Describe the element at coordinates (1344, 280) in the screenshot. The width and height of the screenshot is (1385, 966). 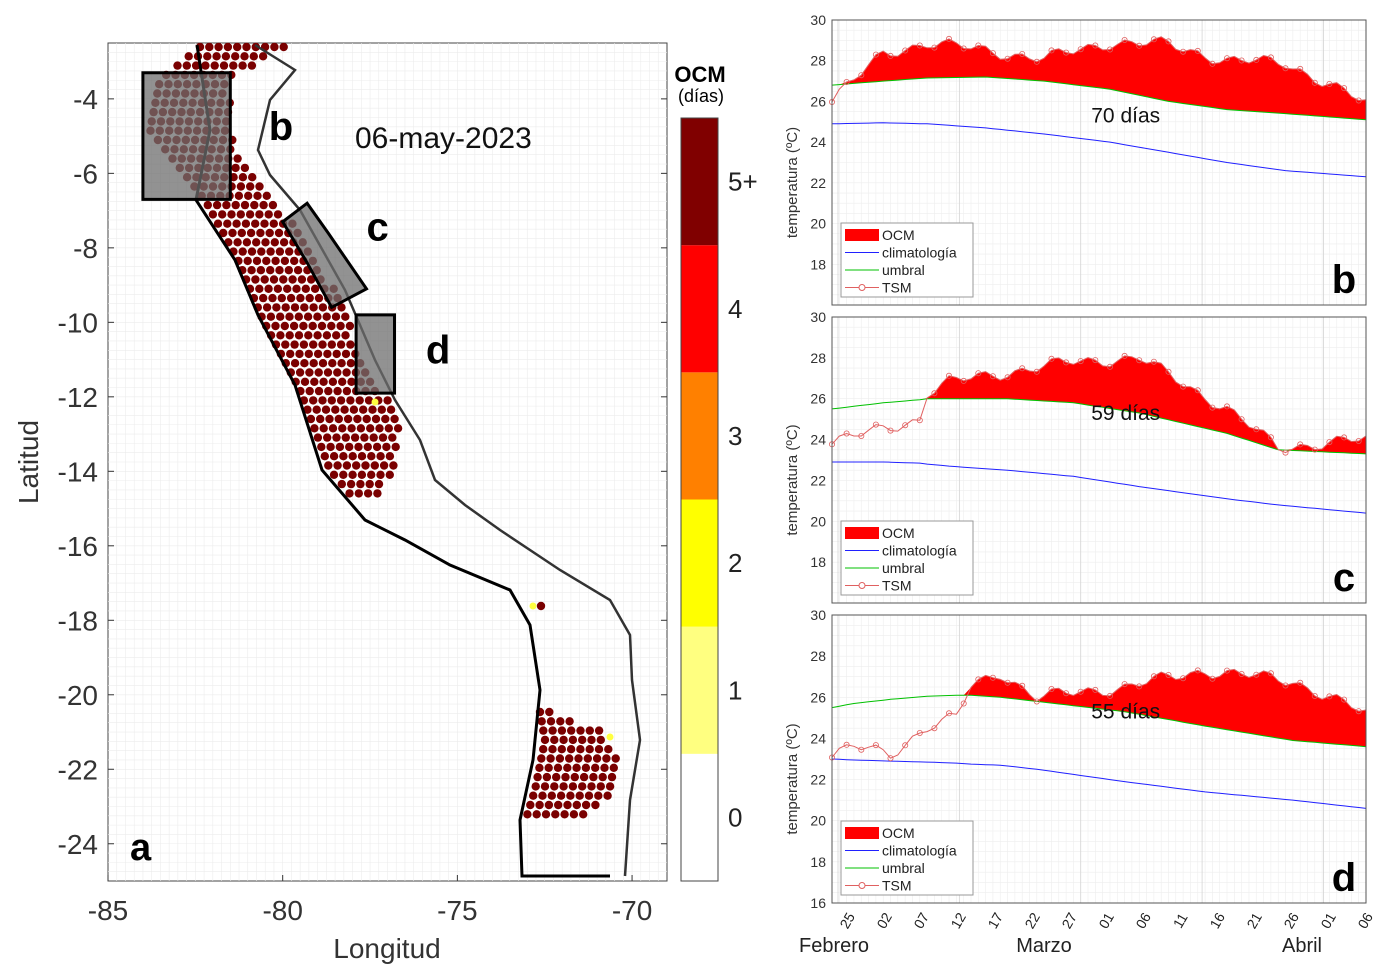
I see `panel-letter: b` at that location.